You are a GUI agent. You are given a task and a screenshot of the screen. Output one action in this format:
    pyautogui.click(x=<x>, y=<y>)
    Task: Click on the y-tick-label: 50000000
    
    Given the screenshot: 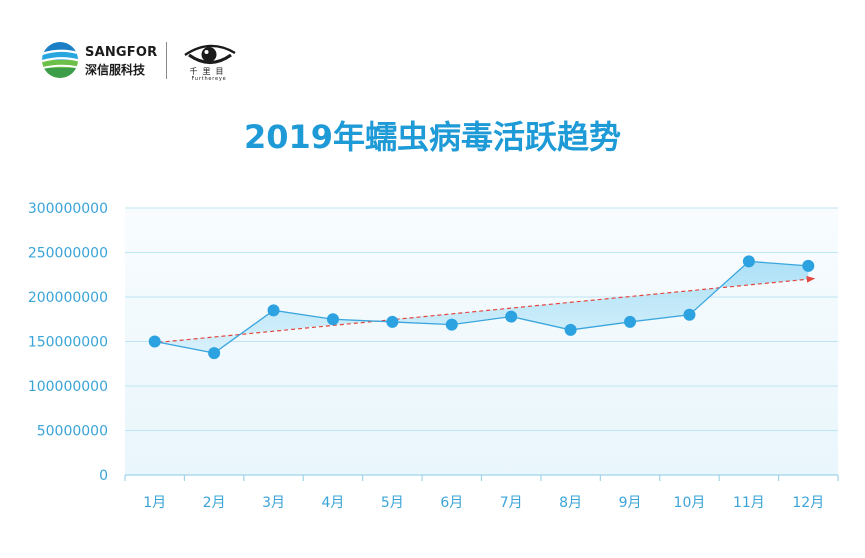 What is the action you would take?
    pyautogui.click(x=72, y=432)
    